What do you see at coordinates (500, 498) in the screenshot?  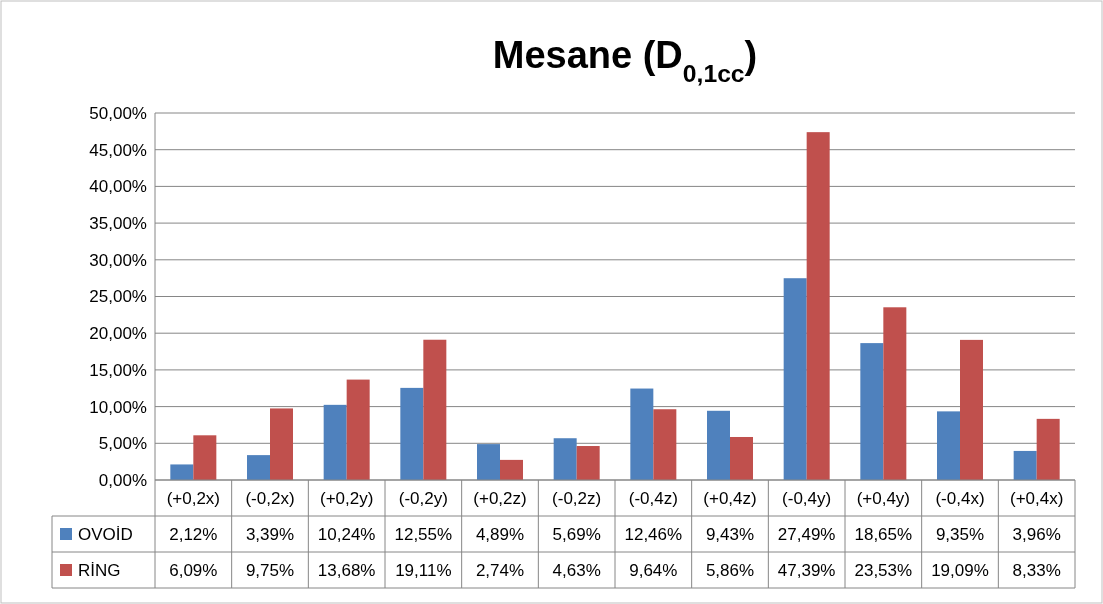 I see `x-tick-label: (+0,2z)` at bounding box center [500, 498].